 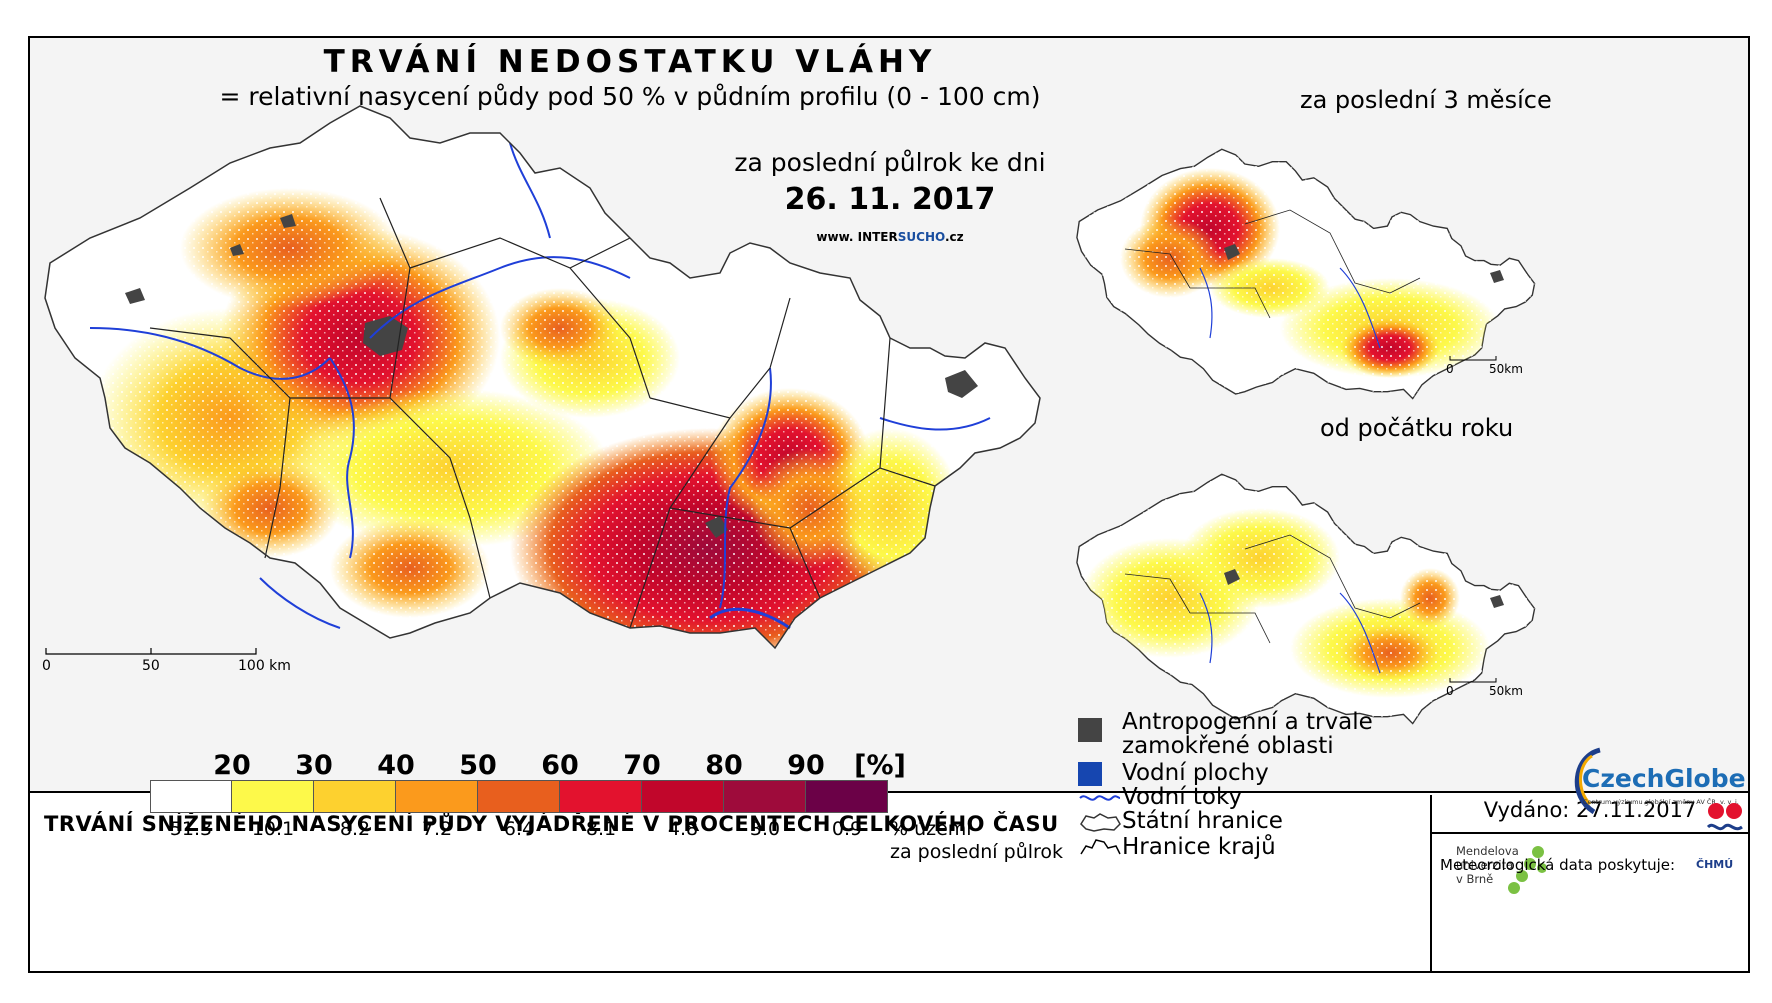 I want to click on legend-unit-note-line1: % území, so click(x=931, y=829).